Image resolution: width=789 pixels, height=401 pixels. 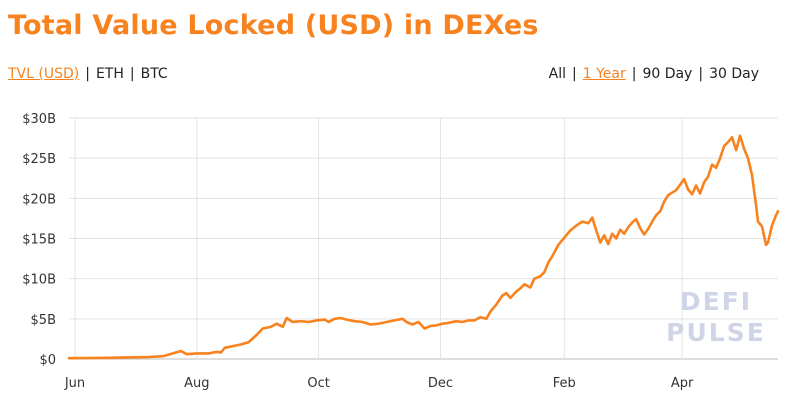 I want to click on watermark-line-1: DEFI, so click(x=716, y=301).